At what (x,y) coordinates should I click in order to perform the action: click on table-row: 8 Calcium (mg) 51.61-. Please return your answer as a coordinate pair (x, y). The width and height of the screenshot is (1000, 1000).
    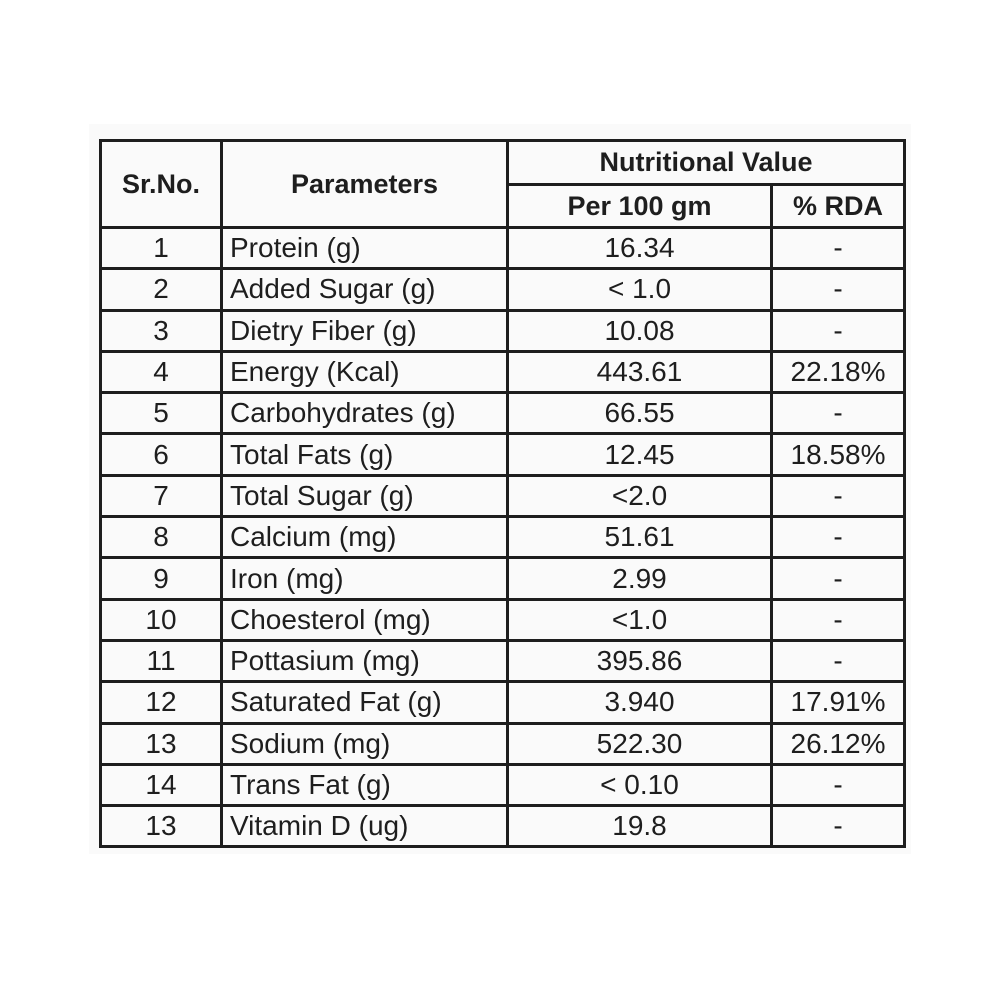
    Looking at the image, I should click on (503, 537).